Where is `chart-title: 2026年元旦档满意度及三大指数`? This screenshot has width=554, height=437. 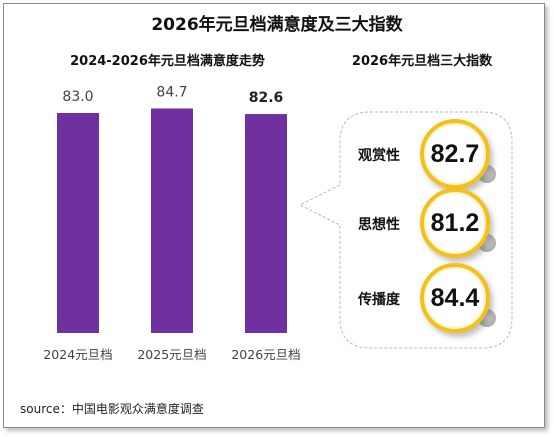
chart-title: 2026年元旦档满意度及三大指数 is located at coordinates (277, 25).